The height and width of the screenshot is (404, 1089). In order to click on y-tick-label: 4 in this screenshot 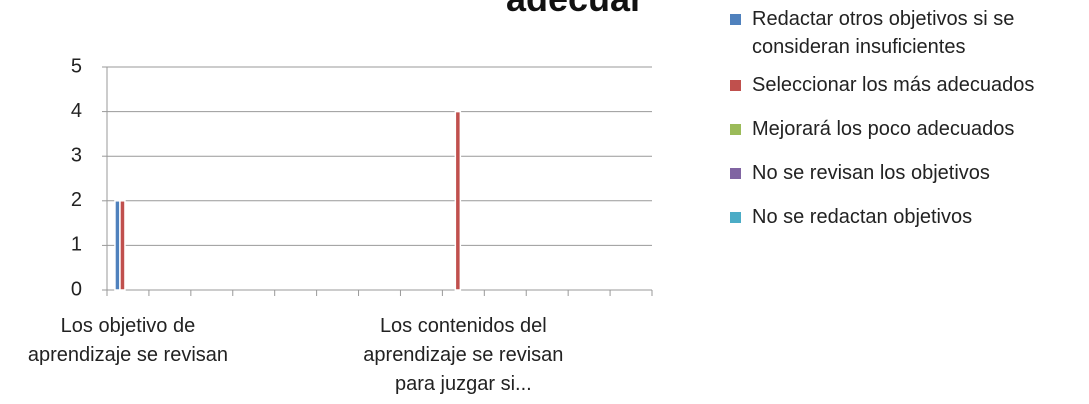, I will do `click(76, 111)`.